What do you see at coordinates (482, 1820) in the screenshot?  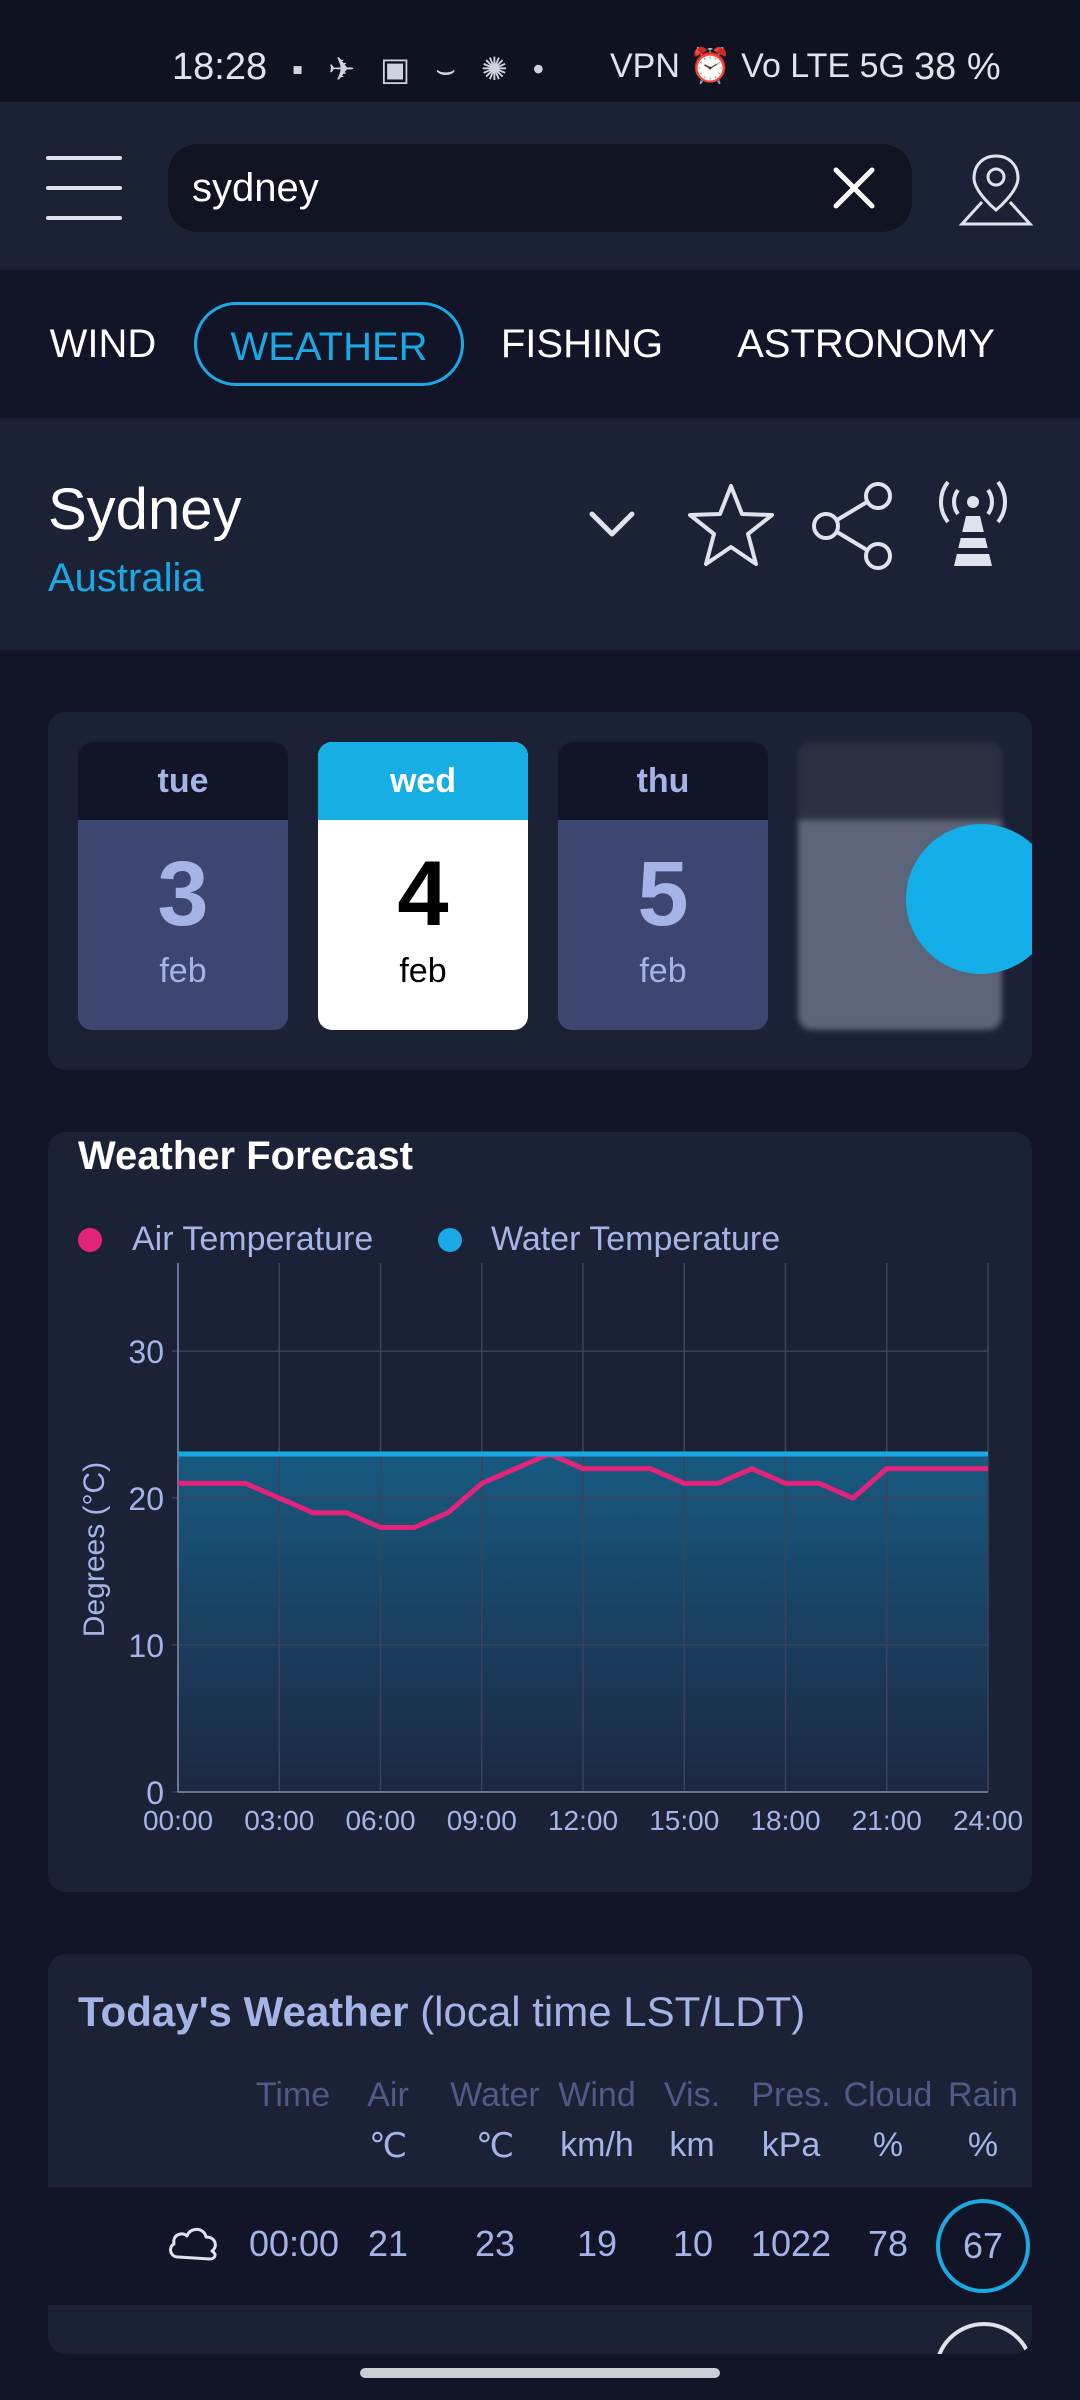 I see `x-tick-label: 09:00` at bounding box center [482, 1820].